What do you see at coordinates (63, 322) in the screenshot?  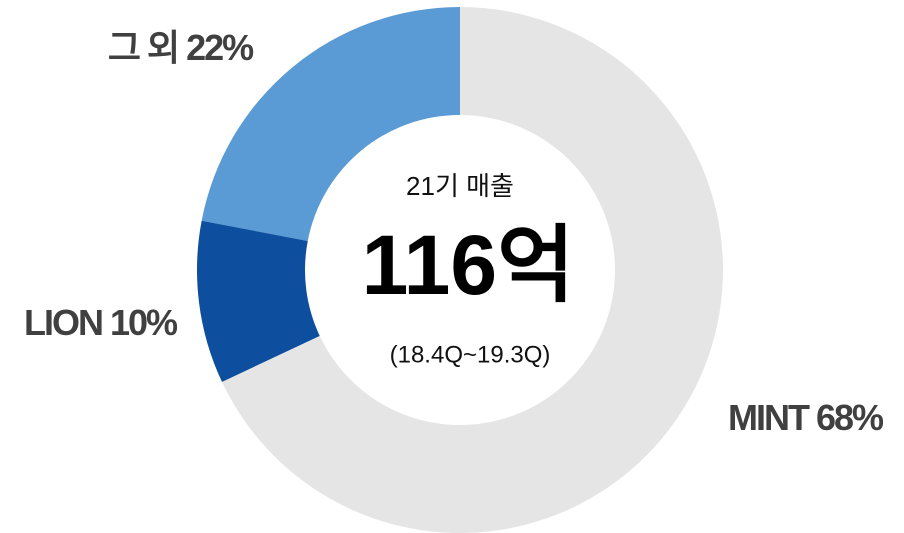 I see `category-name: LION` at bounding box center [63, 322].